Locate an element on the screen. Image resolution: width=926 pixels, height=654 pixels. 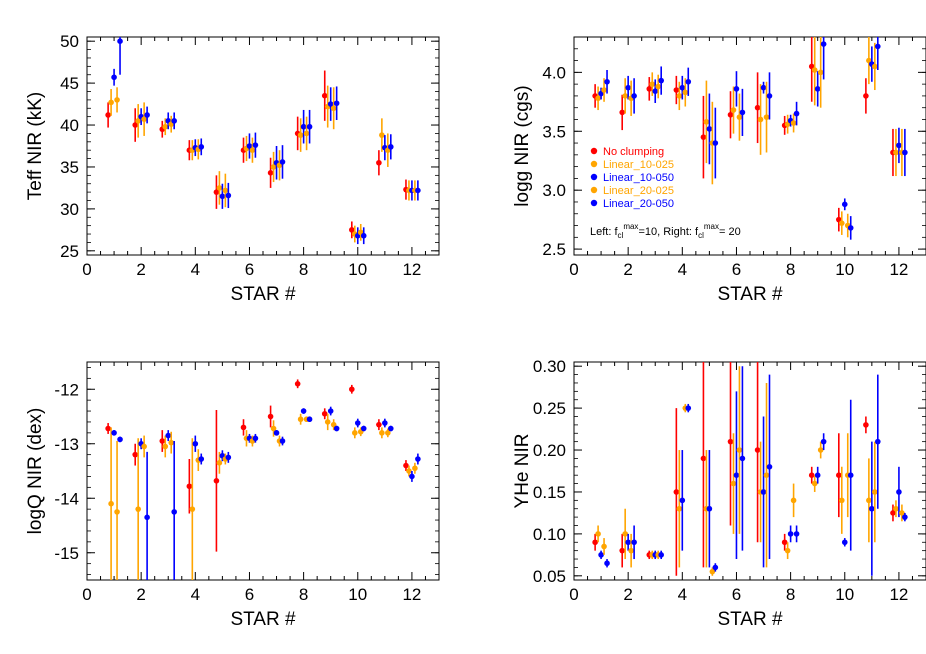
x-axis-label: STAR # is located at coordinates (750, 619).